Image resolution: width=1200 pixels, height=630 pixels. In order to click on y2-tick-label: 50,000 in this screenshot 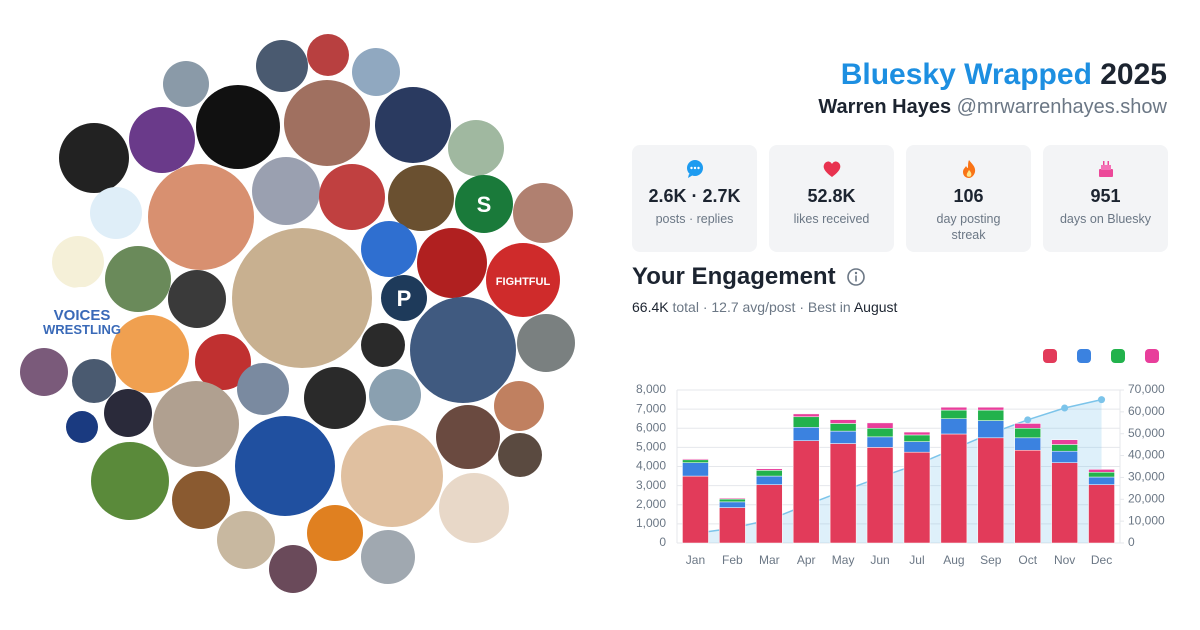, I will do `click(1146, 433)`.